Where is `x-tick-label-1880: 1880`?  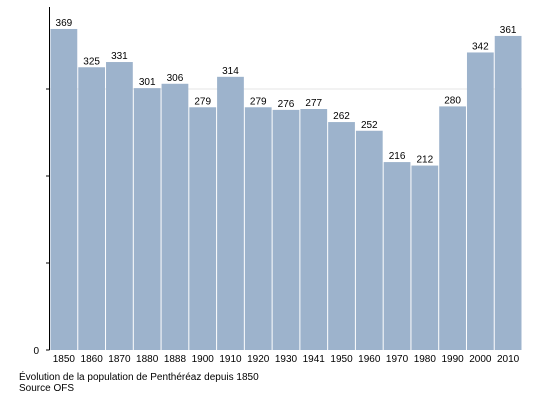 x-tick-label-1880: 1880 is located at coordinates (147, 359).